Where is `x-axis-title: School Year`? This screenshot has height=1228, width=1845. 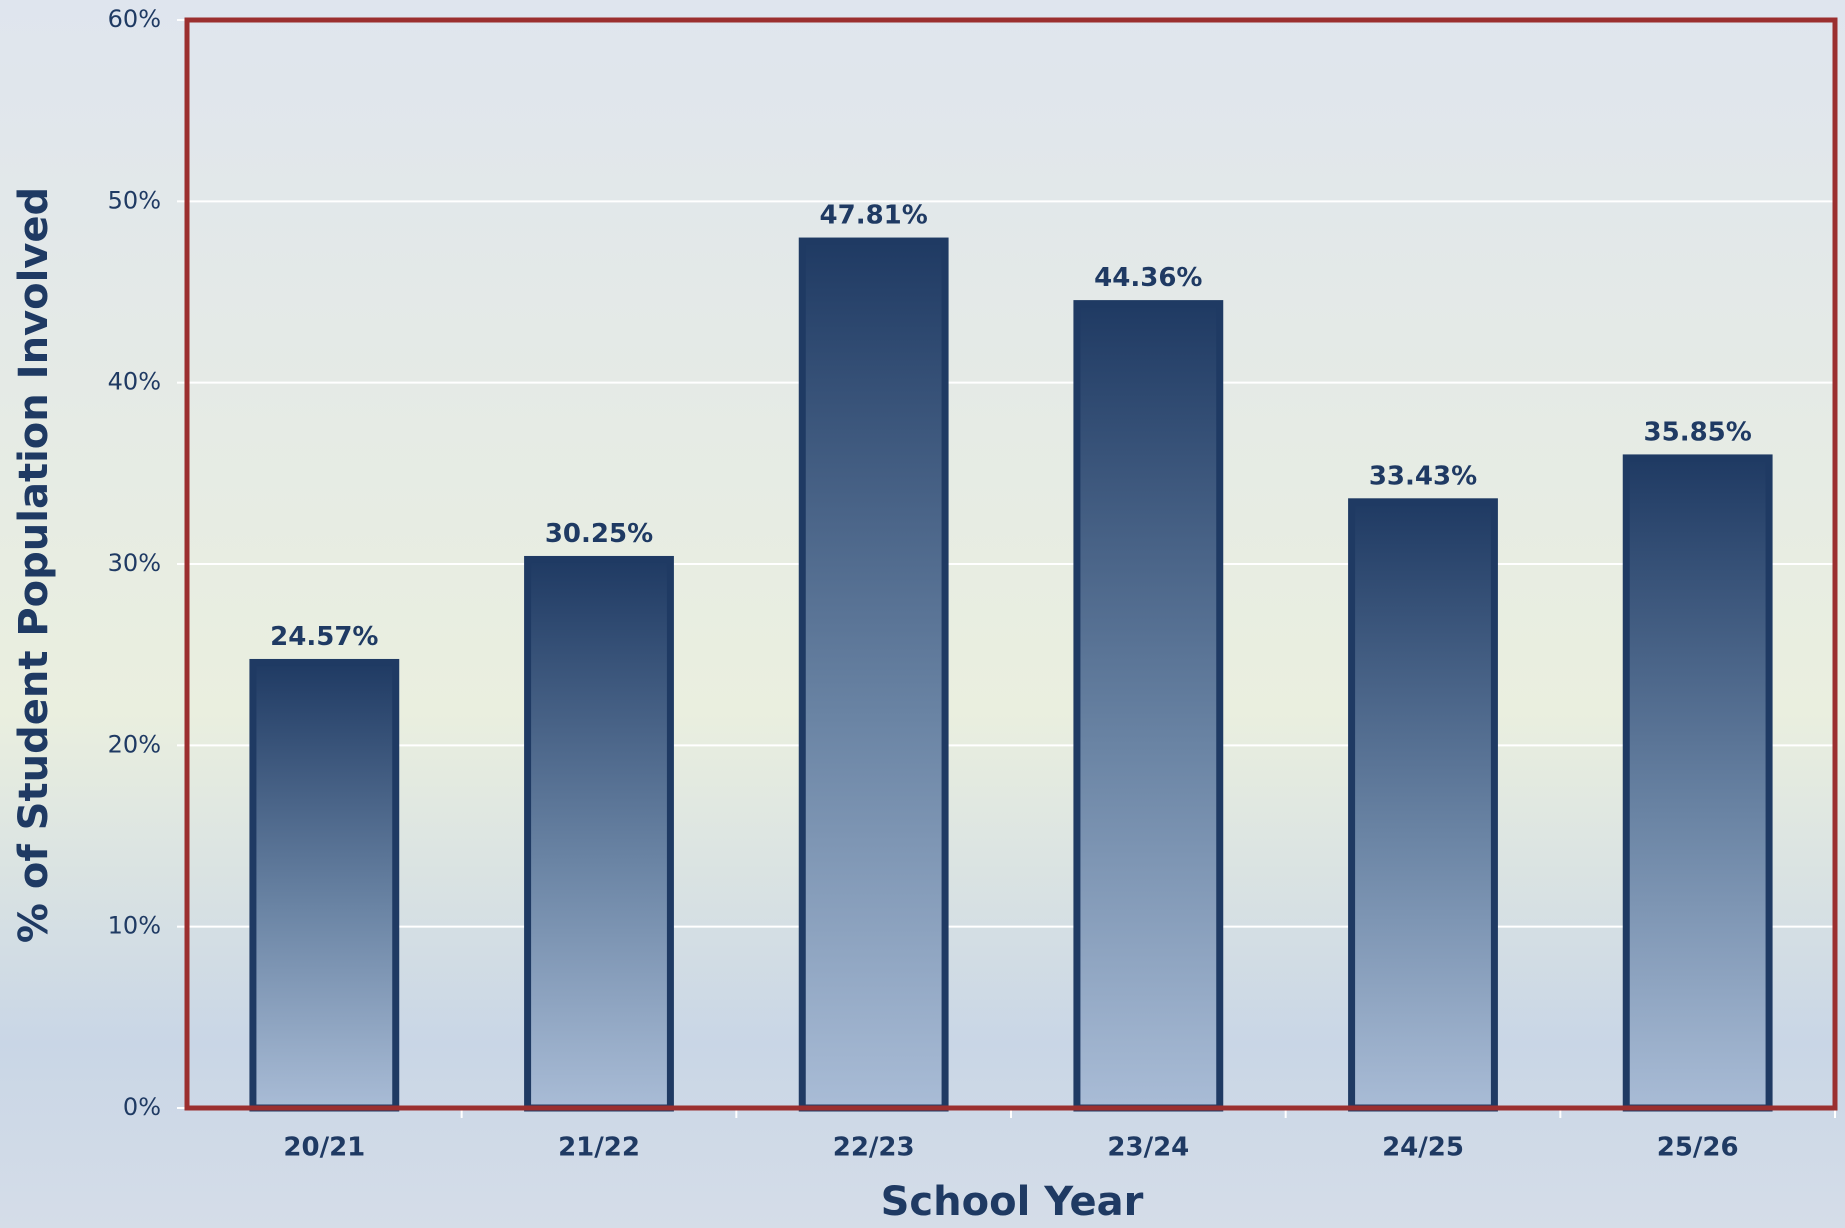 x-axis-title: School Year is located at coordinates (1012, 1202).